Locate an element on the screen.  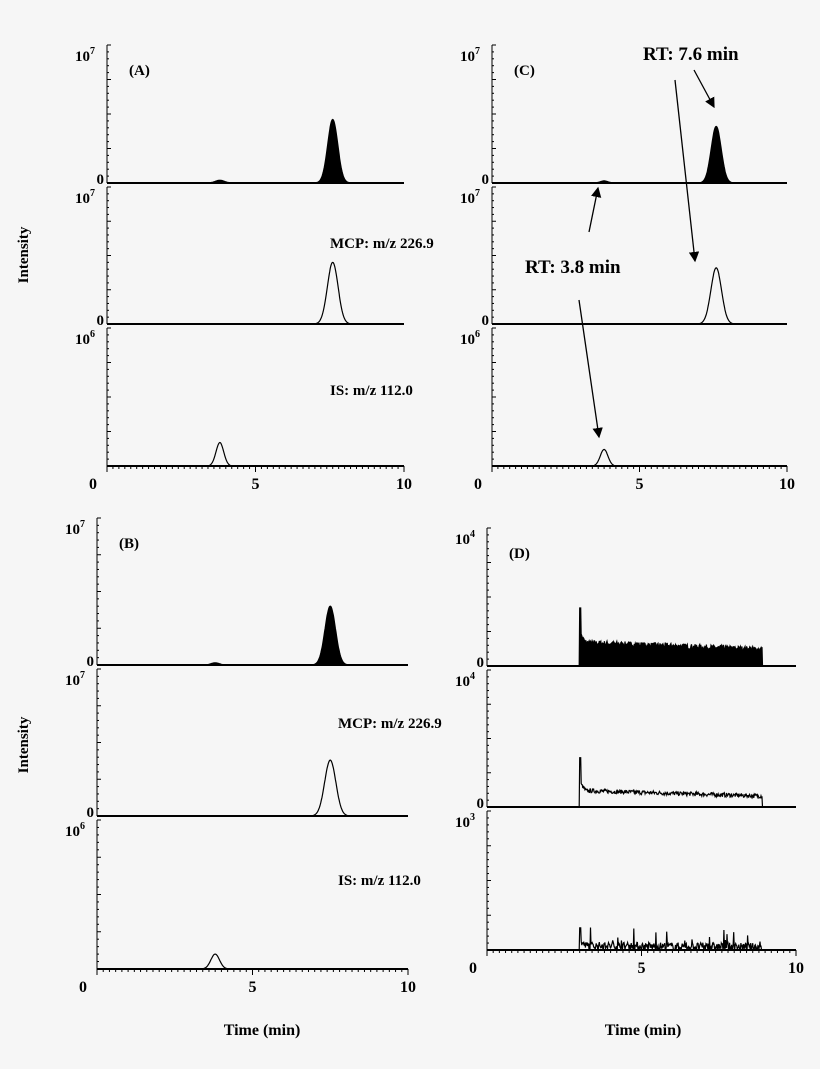
trace-3: 106 is located at coordinates (623, 397).